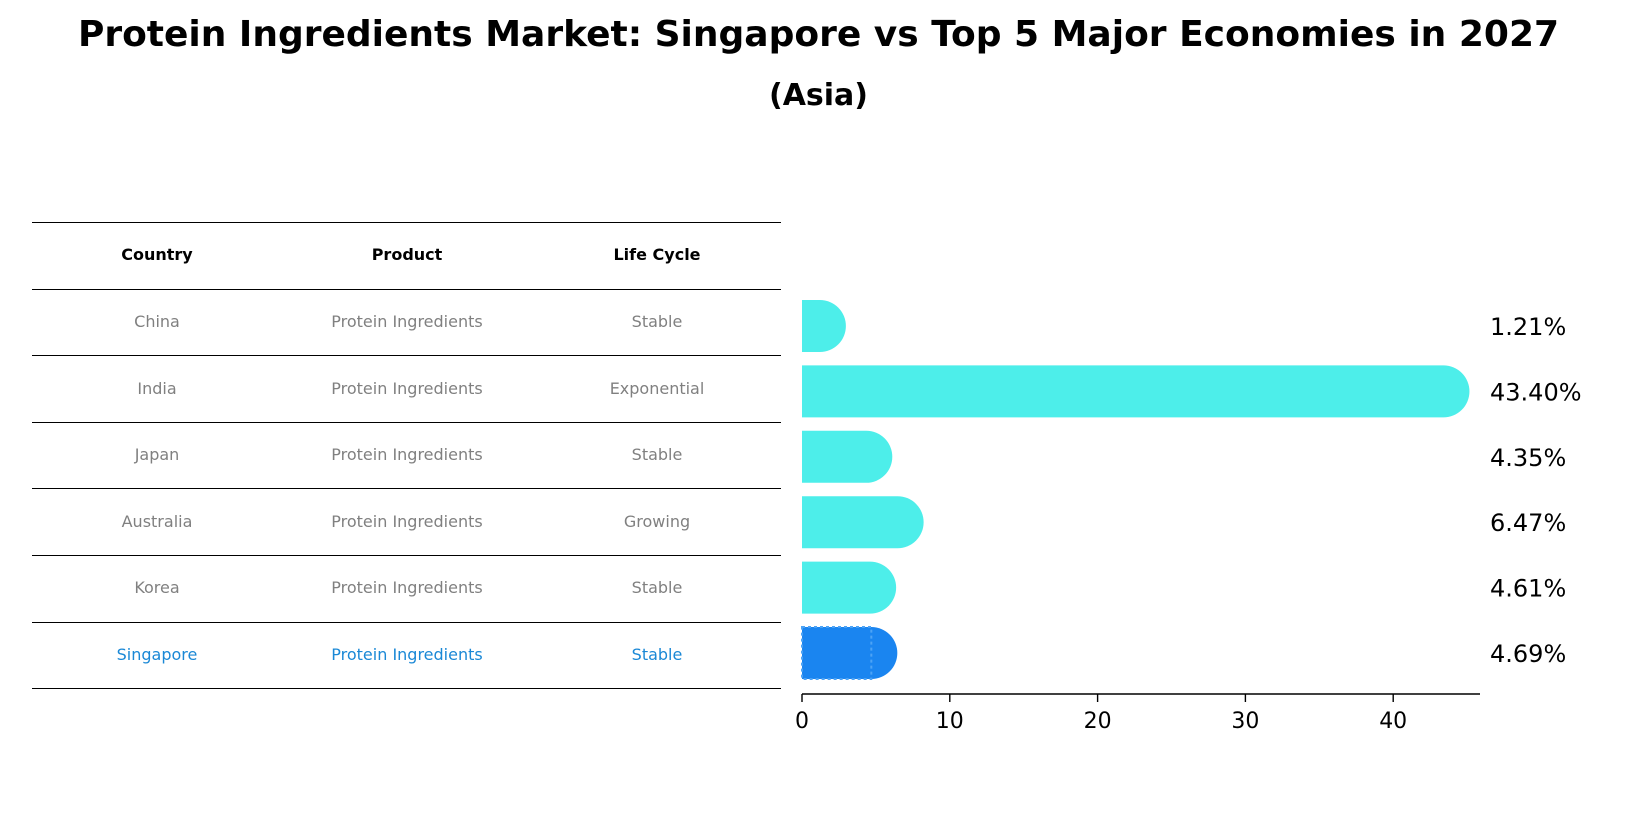 The width and height of the screenshot is (1637, 823). I want to click on data-label: 6.47%, so click(1528, 523).